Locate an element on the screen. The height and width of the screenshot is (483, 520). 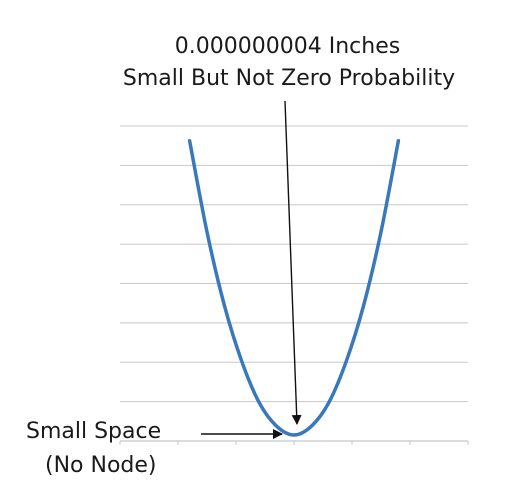
annotation-top-line-1: 0.000000004 Inches is located at coordinates (287, 46).